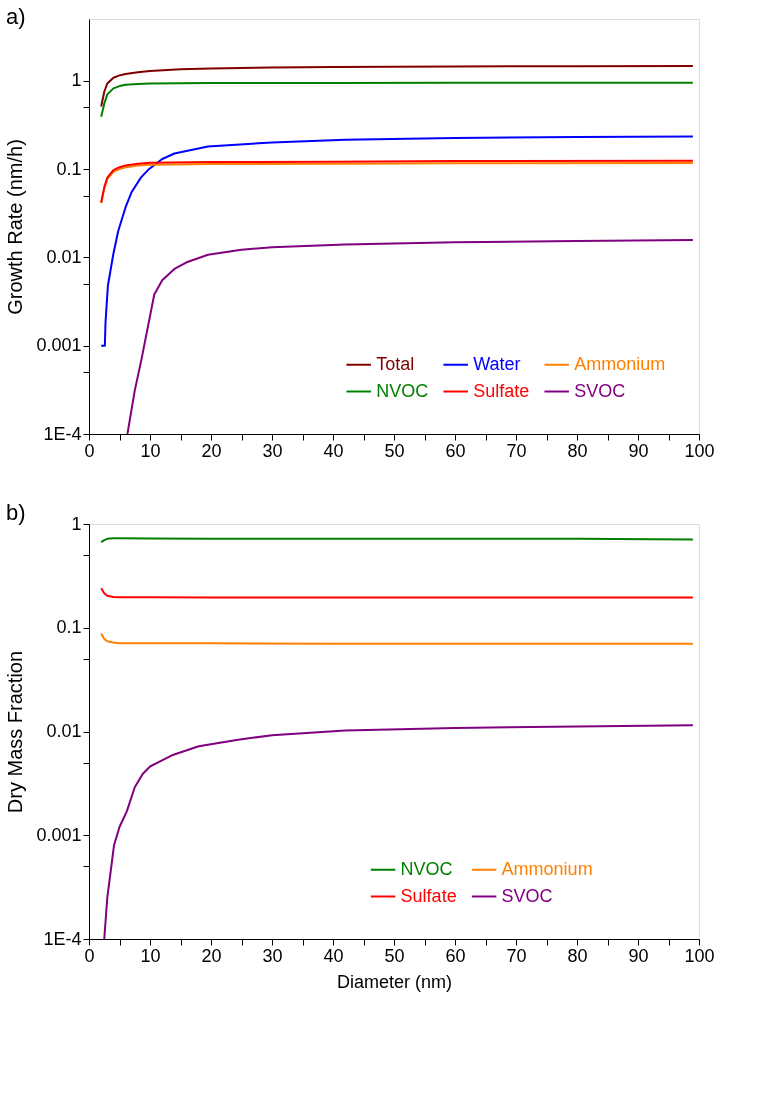 The height and width of the screenshot is (1097, 765). I want to click on legend-label: Water, so click(497, 363).